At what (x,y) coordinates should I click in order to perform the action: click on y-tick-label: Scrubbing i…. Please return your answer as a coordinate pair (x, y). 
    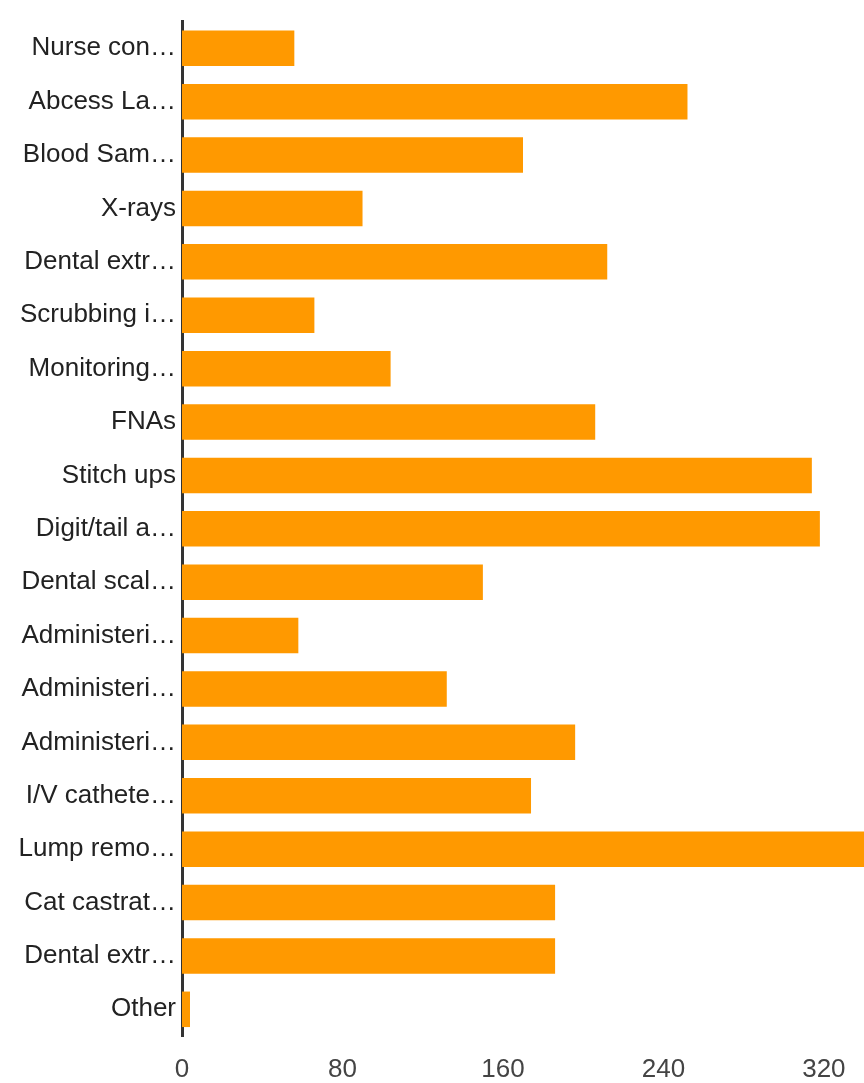
    Looking at the image, I should click on (97, 313).